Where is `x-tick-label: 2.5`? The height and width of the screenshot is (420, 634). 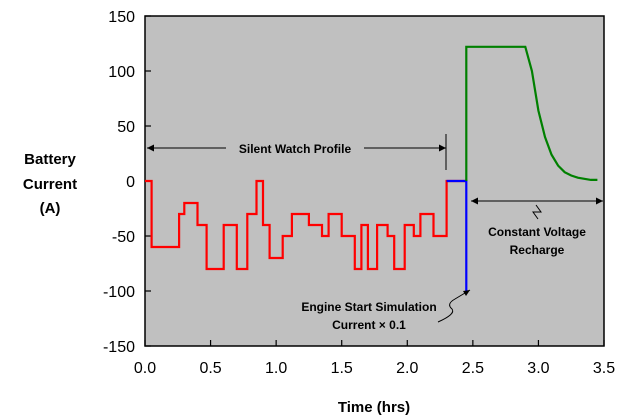 x-tick-label: 2.5 is located at coordinates (473, 368).